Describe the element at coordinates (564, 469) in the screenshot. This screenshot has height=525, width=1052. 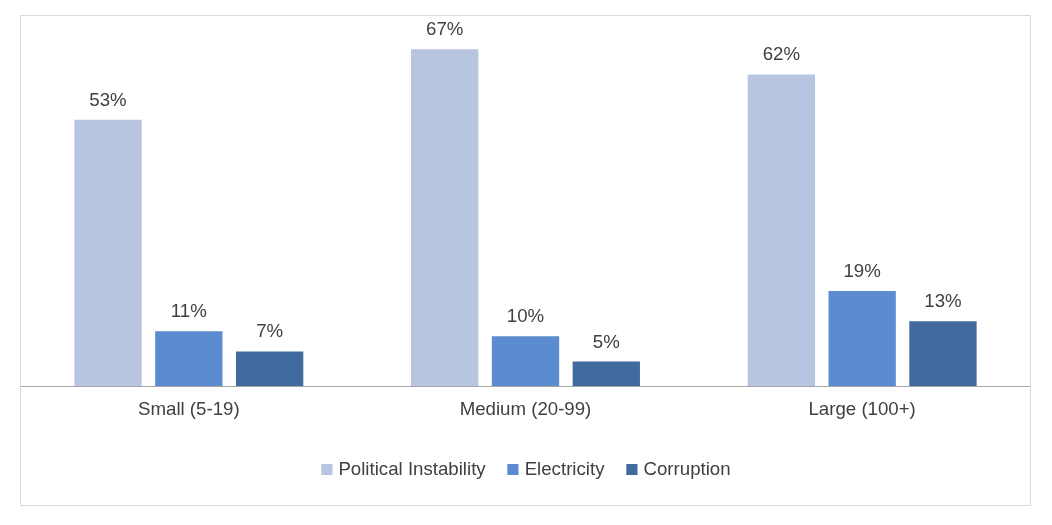
I see `legend-label: Electricity` at that location.